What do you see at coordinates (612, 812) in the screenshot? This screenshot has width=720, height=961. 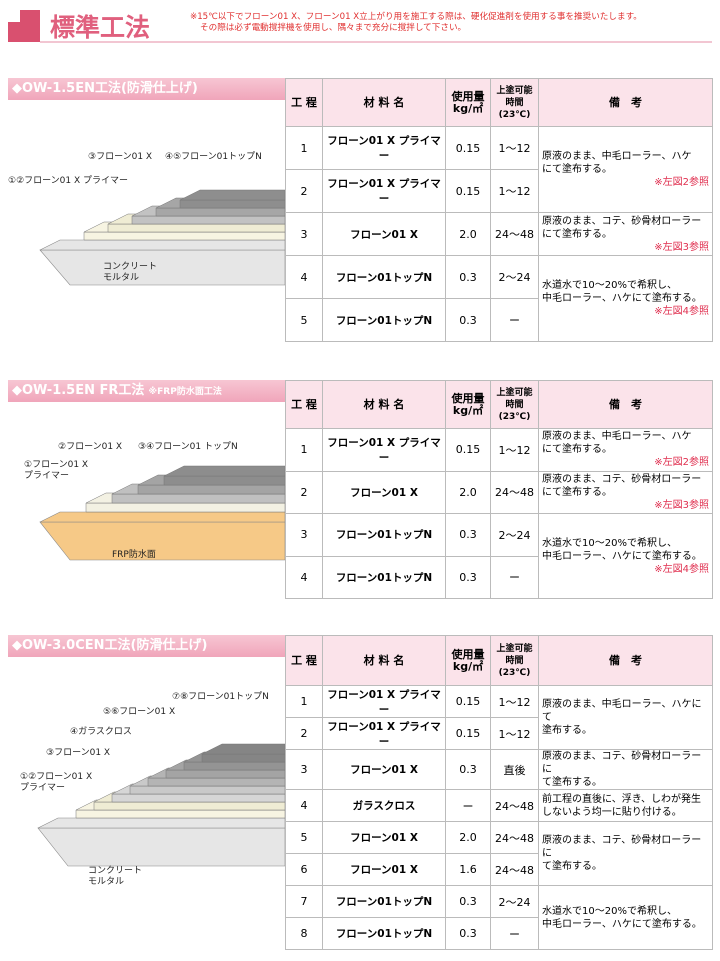 I see `remark-line: しないよう均一に貼り付ける。` at bounding box center [612, 812].